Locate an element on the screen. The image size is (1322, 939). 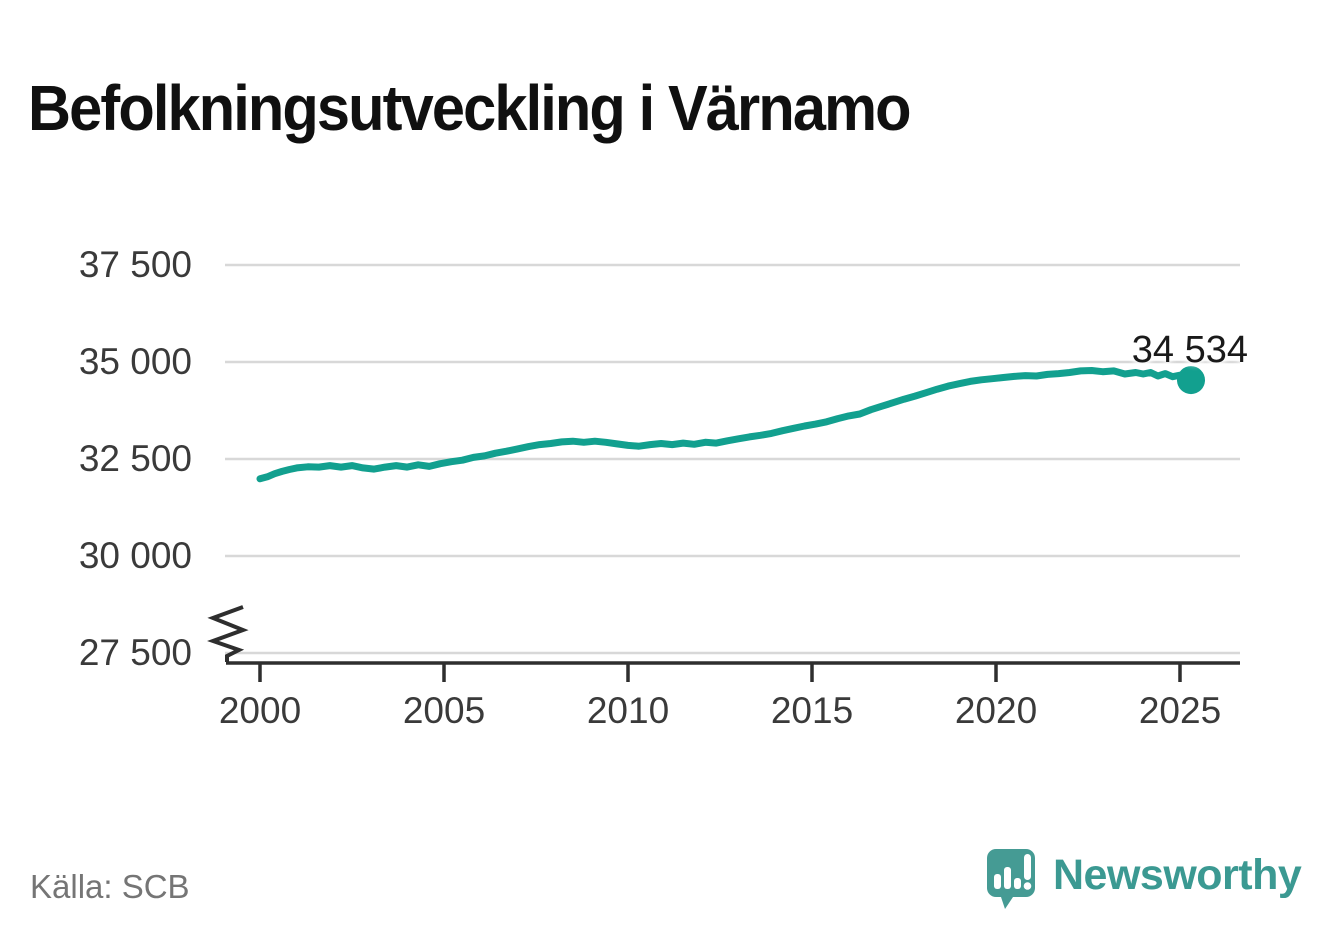
page-title: Befolkningsutveckling i Värnamo is located at coordinates (470, 107).